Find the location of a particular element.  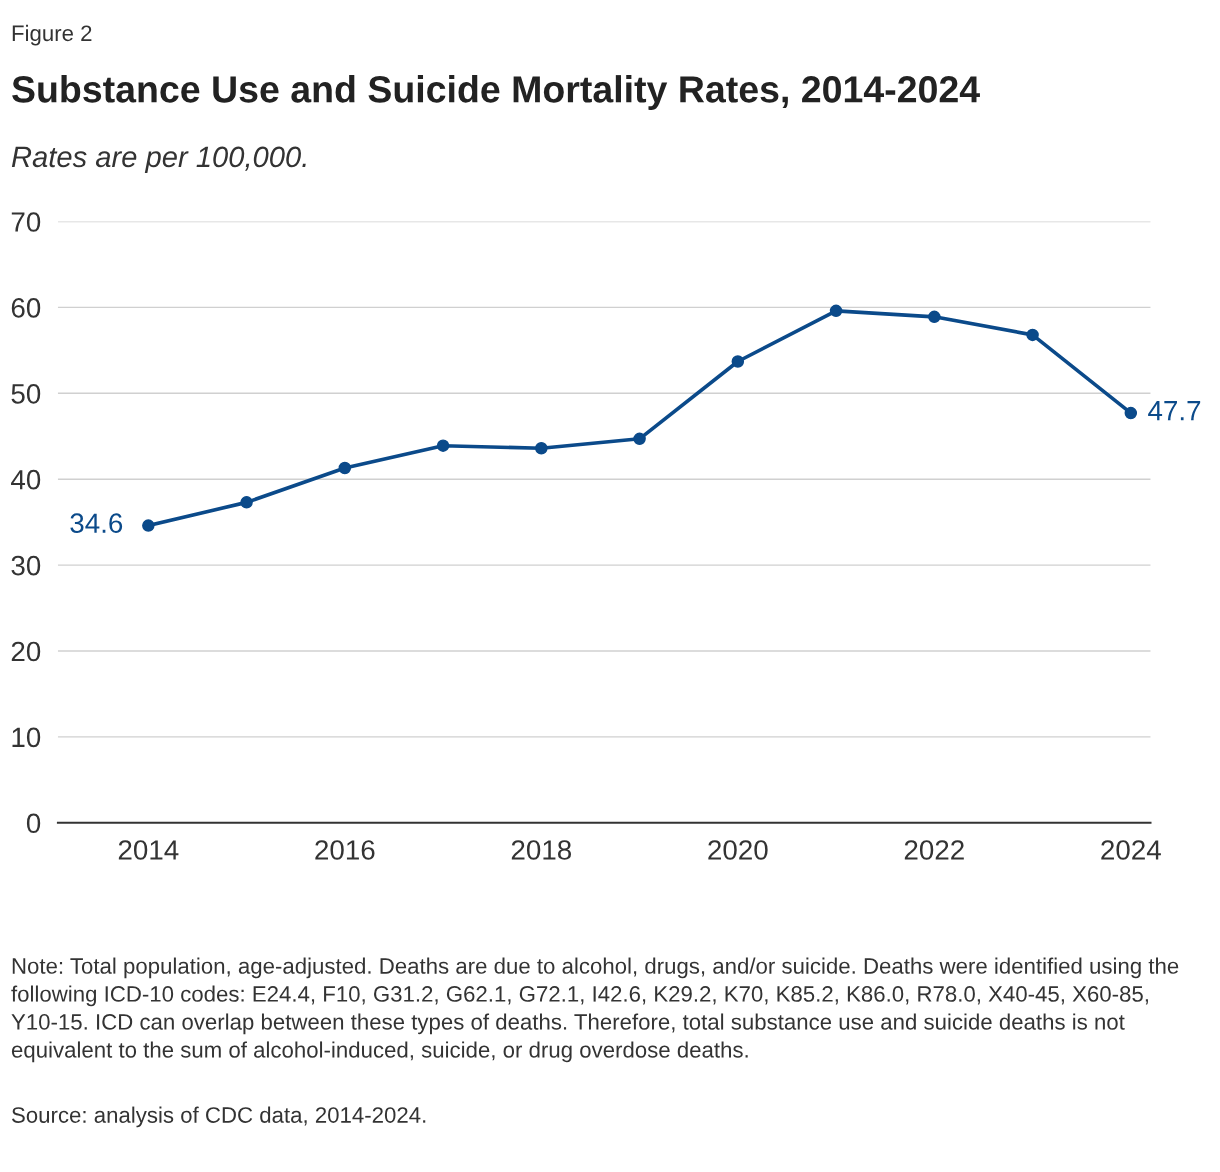

x-tick-label: 2024 is located at coordinates (1131, 850).